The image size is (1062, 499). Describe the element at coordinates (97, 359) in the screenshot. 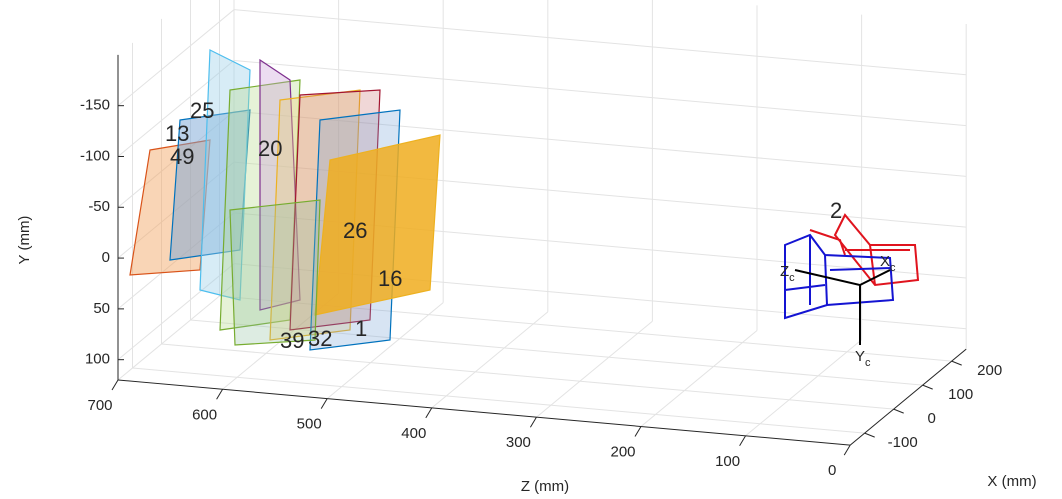

I see `y-tick-label: 100` at that location.